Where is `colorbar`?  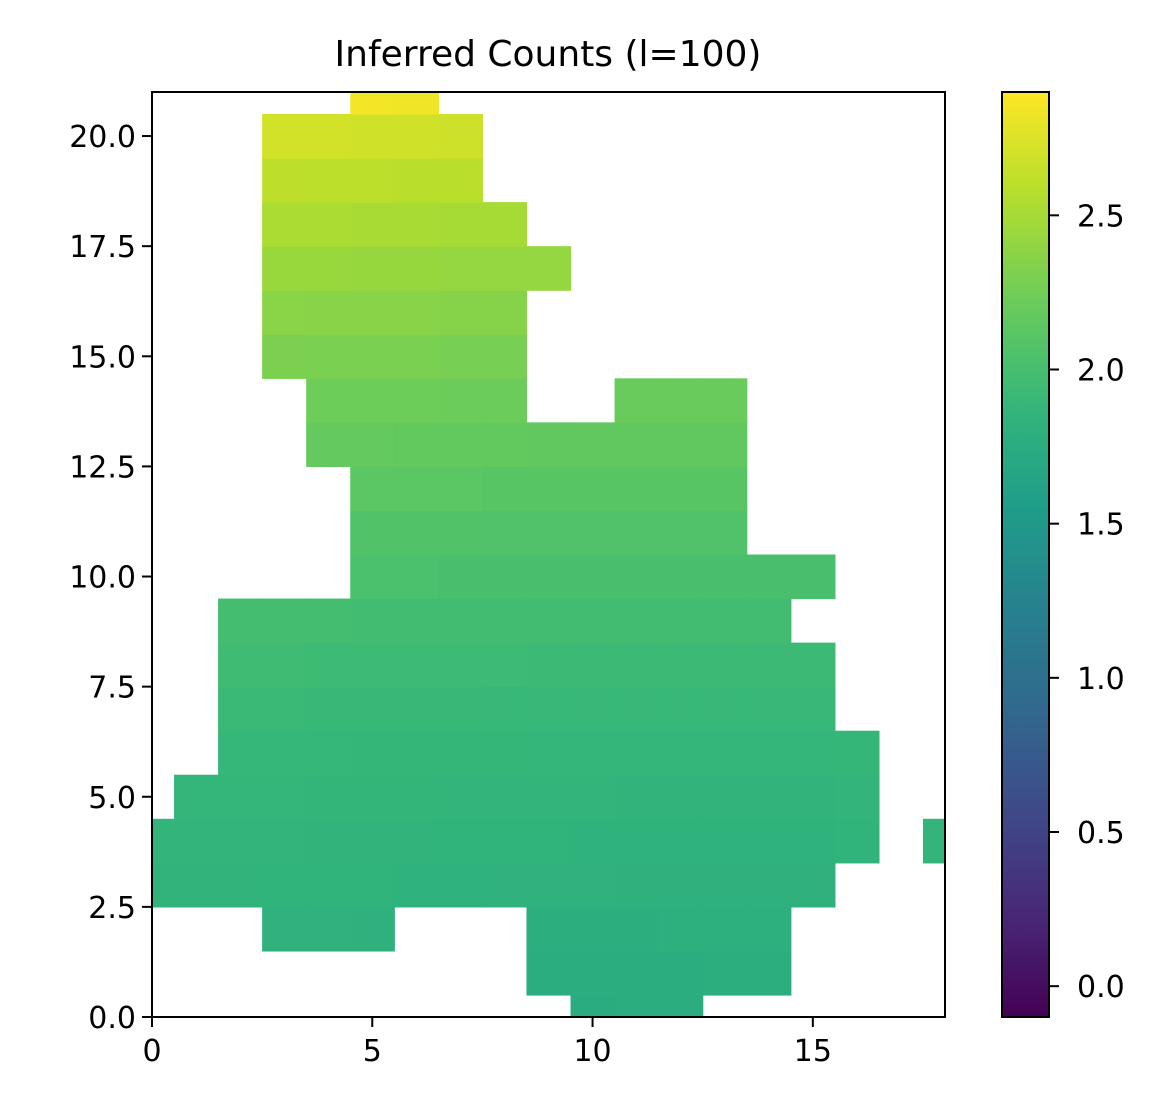
colorbar is located at coordinates (1025, 554).